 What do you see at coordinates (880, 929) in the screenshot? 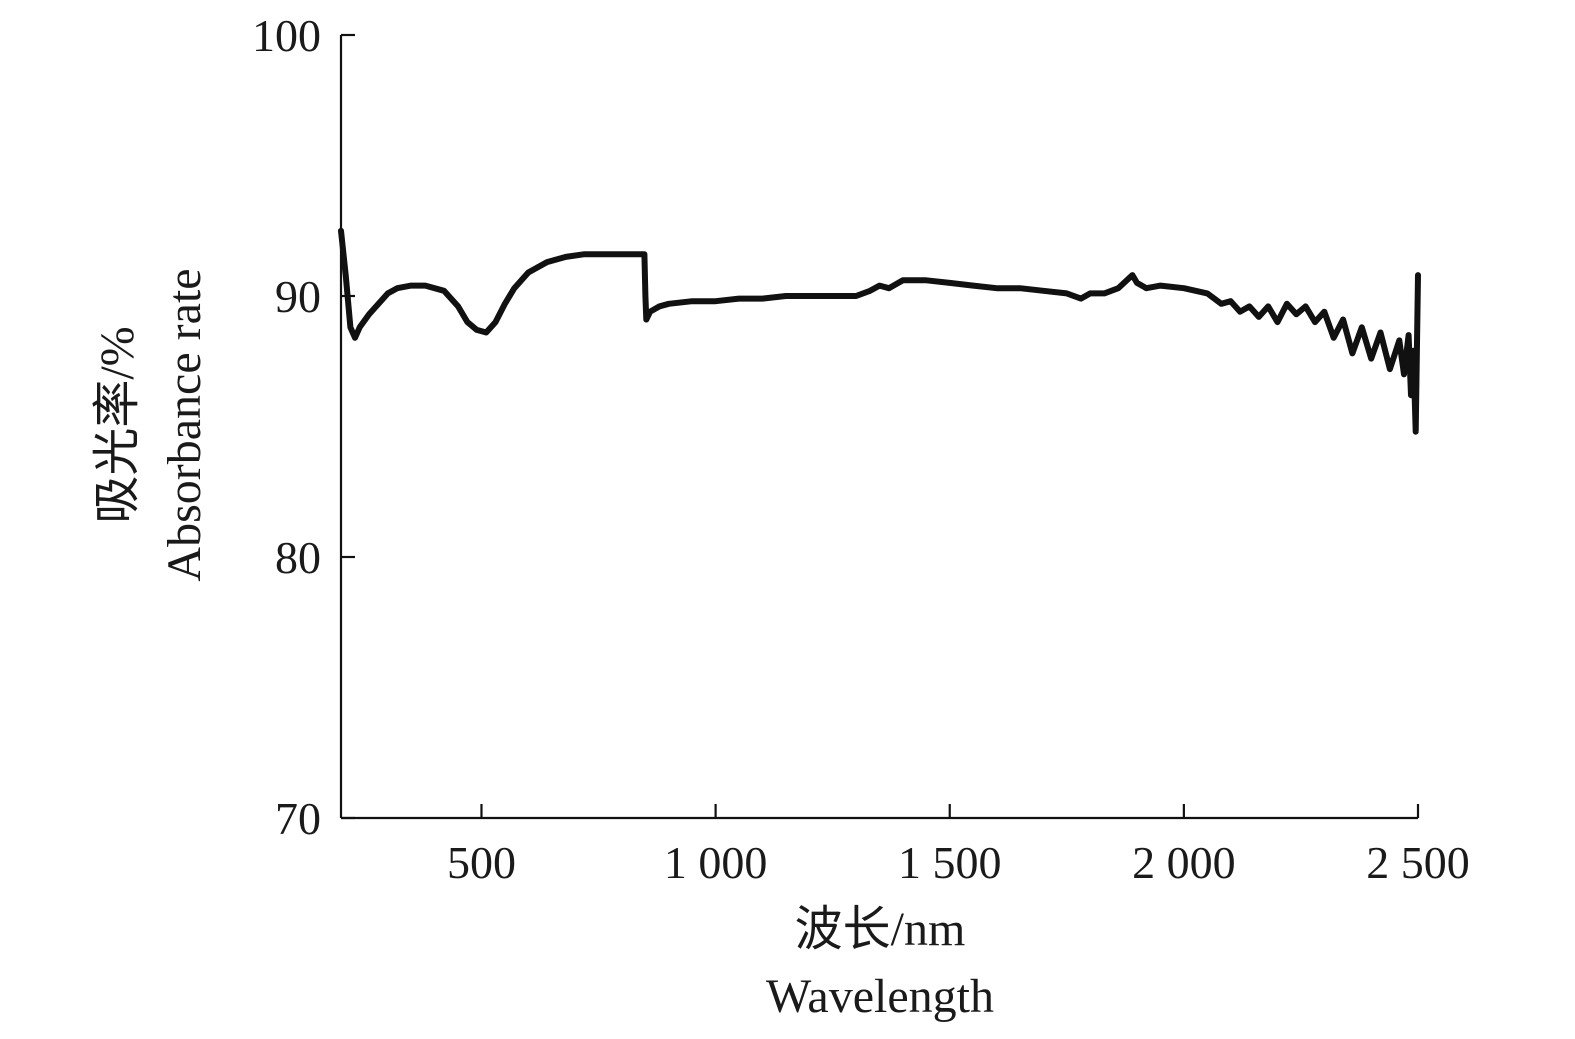
I see `x-axis-title-cn: 波长/nm` at bounding box center [880, 929].